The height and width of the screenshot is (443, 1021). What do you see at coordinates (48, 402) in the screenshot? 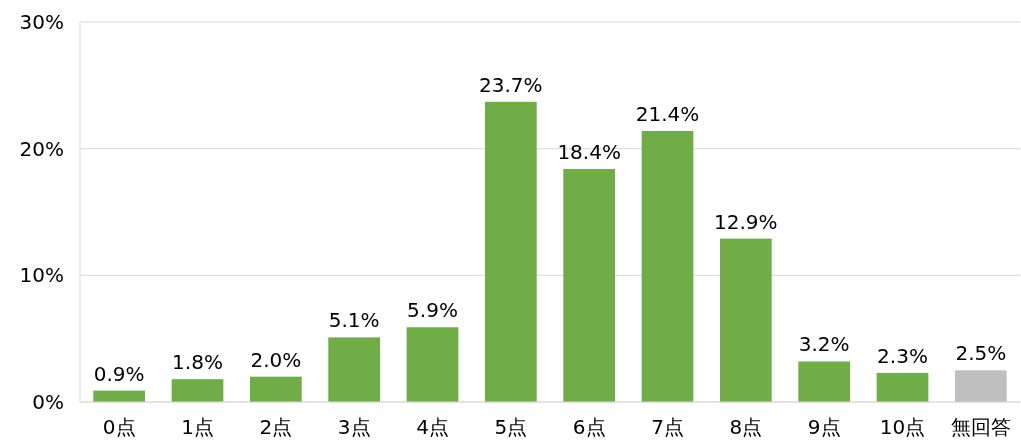
I see `y-tick-label: 0%` at bounding box center [48, 402].